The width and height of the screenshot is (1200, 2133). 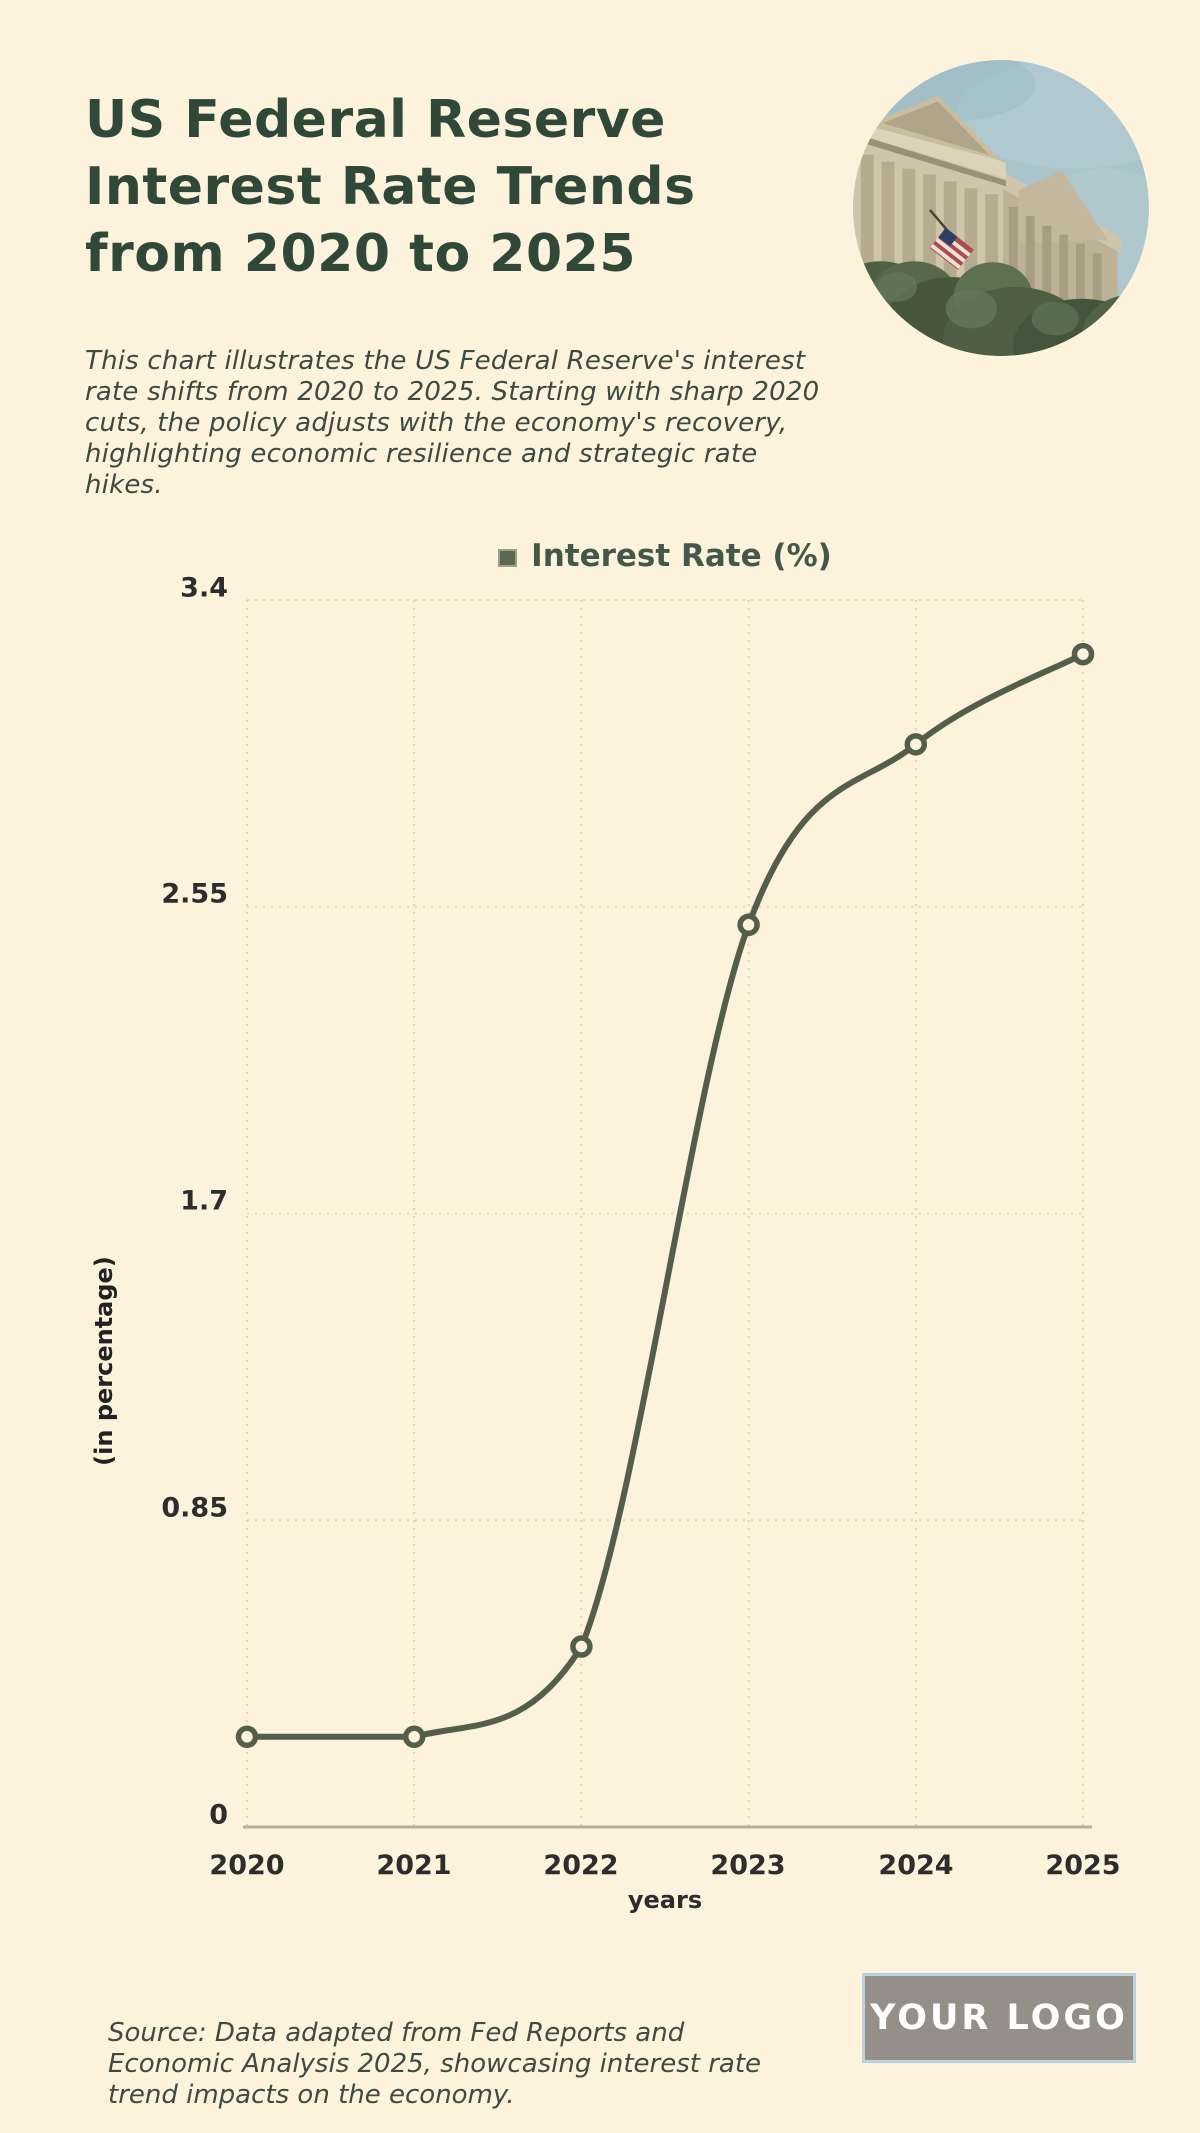 I want to click on x-axis-tick: 2023, so click(x=748, y=1865).